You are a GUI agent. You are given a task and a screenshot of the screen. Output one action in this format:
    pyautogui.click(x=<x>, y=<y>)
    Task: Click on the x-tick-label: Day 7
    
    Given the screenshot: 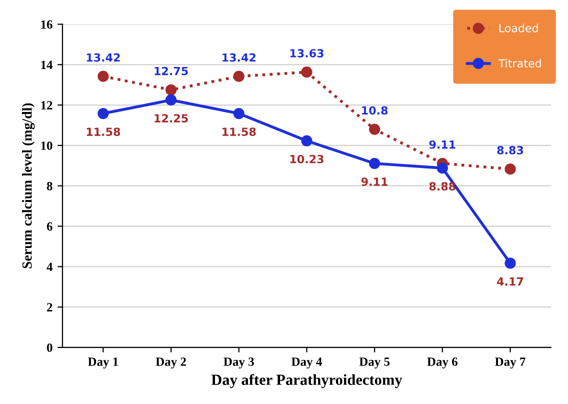 What is the action you would take?
    pyautogui.click(x=510, y=363)
    